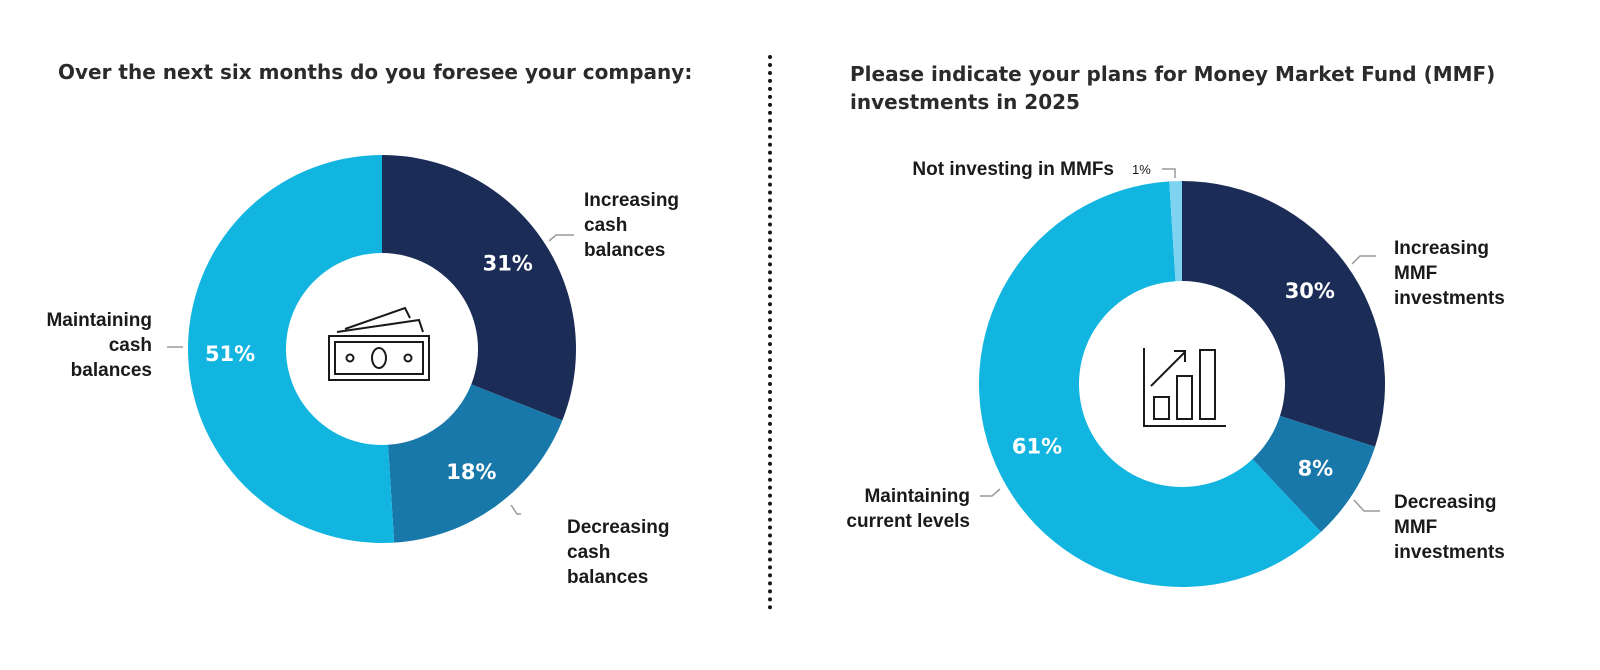 Image resolution: width=1600 pixels, height=670 pixels. Describe the element at coordinates (1366, 505) in the screenshot. I see `leader-line-decreasing-mmf-investments` at that location.